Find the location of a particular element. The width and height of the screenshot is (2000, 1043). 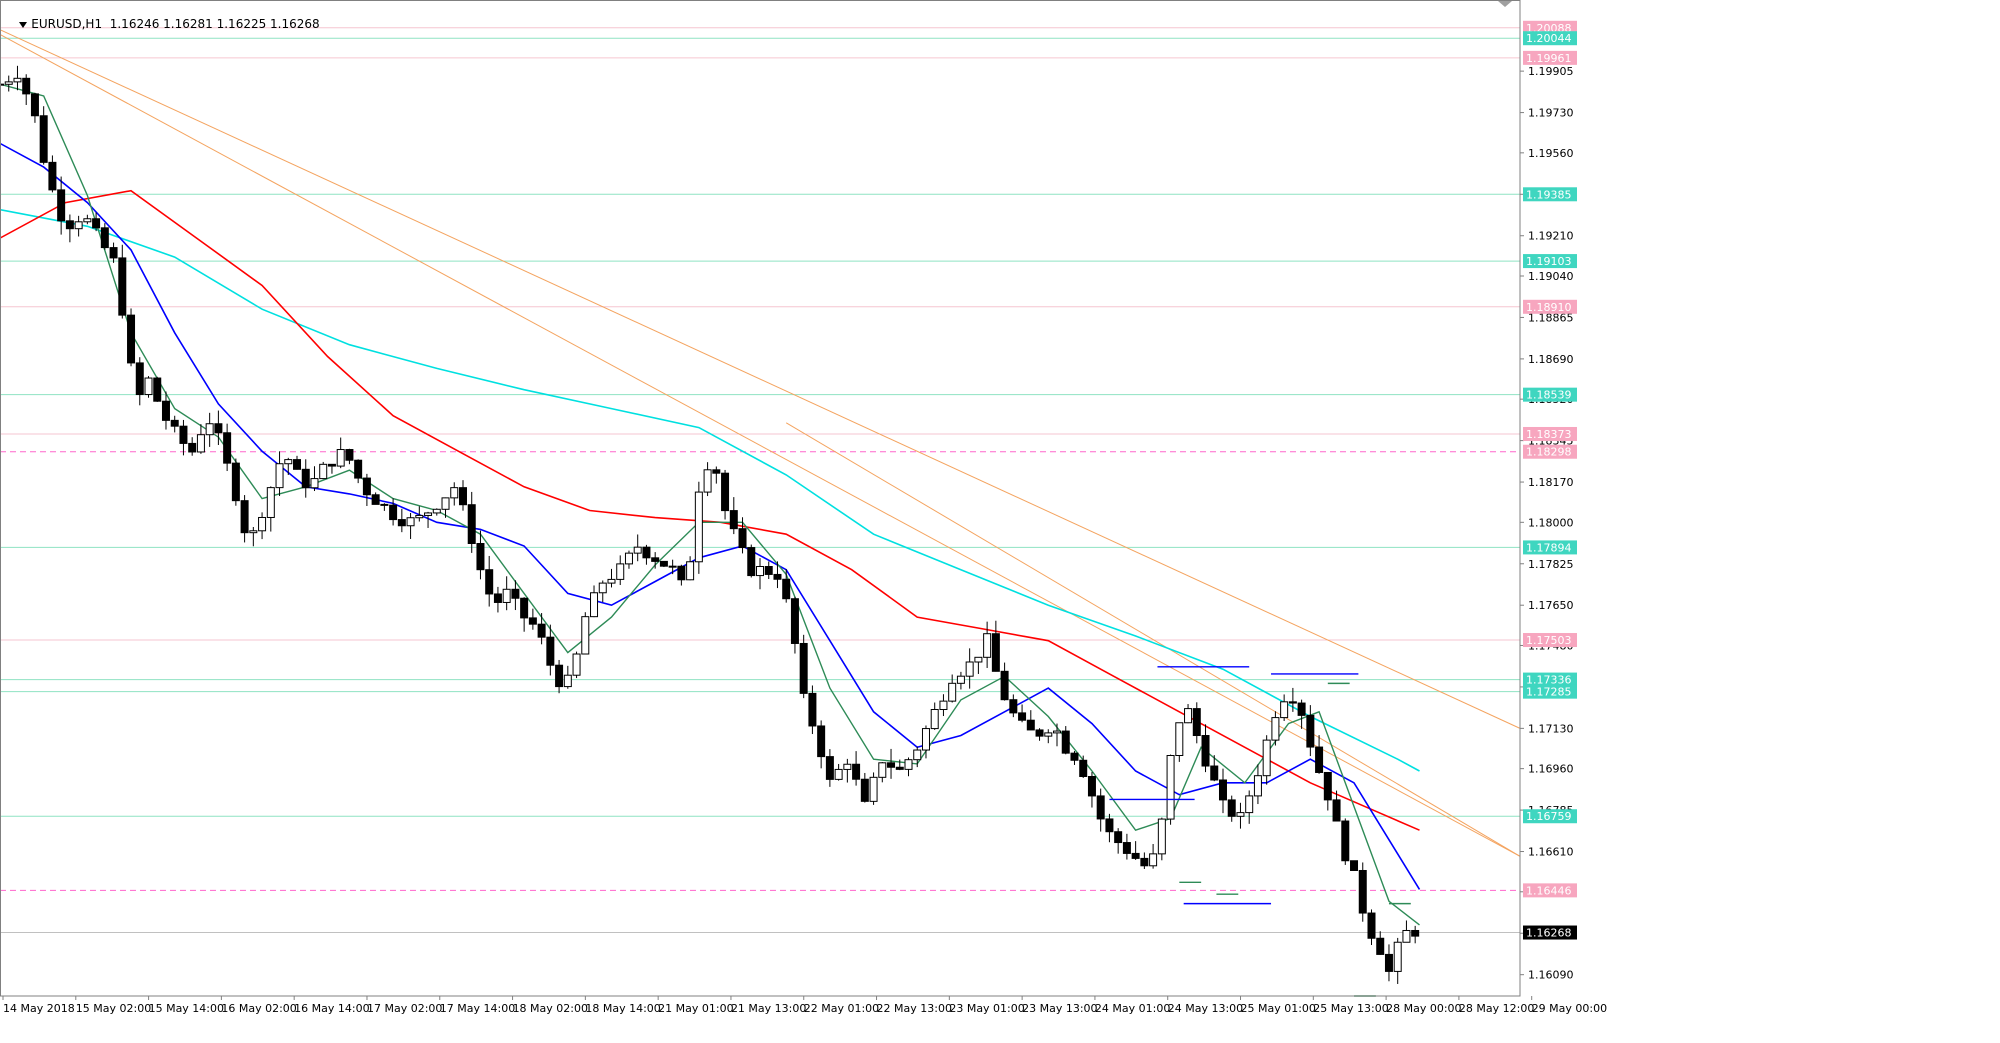

x-tick-label: 24 May 13:00 is located at coordinates (1205, 1008).